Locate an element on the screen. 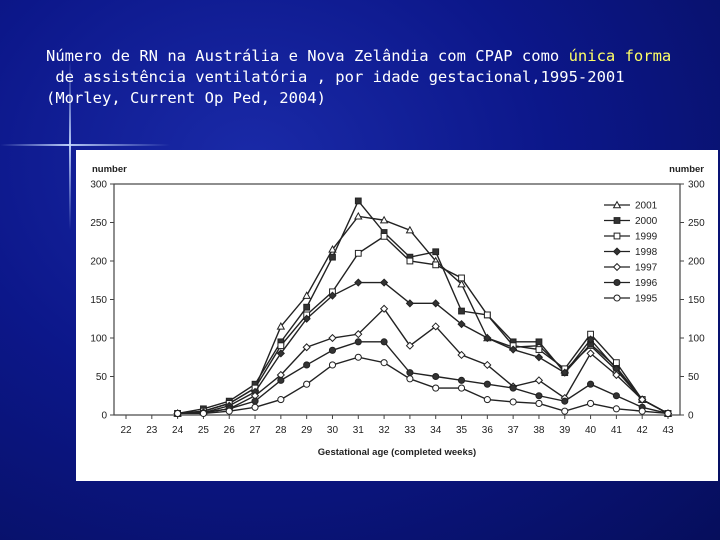  x-tick-label: 34 is located at coordinates (436, 430).